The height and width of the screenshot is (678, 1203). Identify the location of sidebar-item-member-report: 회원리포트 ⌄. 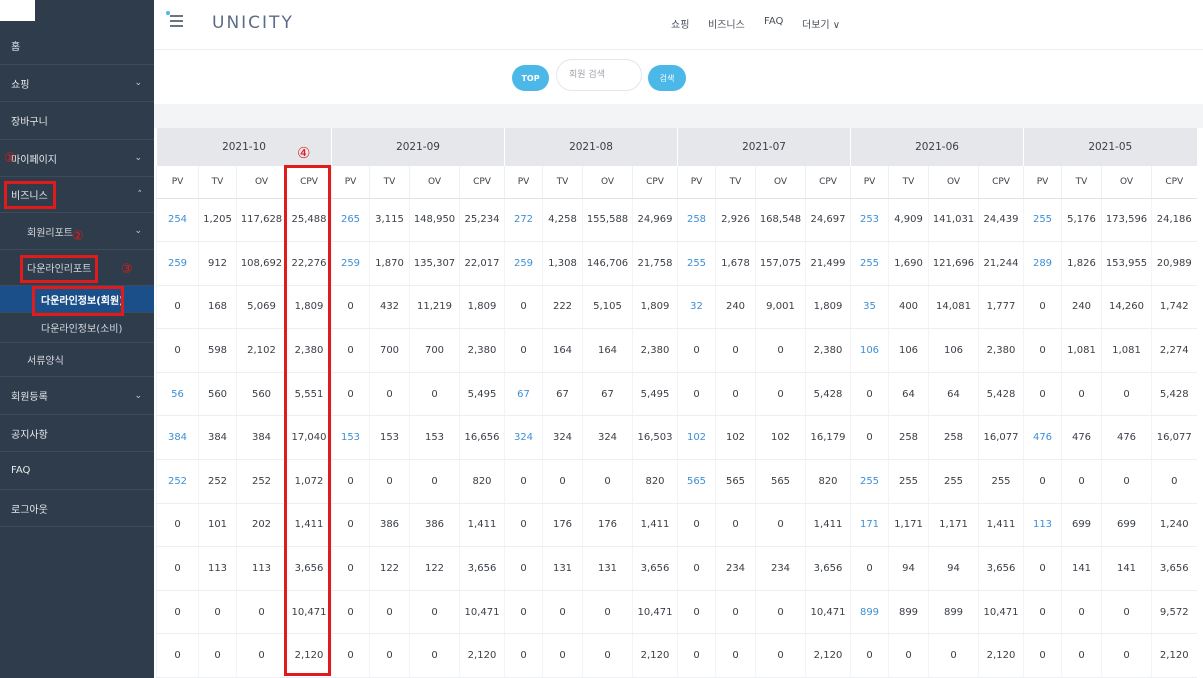
(77, 231).